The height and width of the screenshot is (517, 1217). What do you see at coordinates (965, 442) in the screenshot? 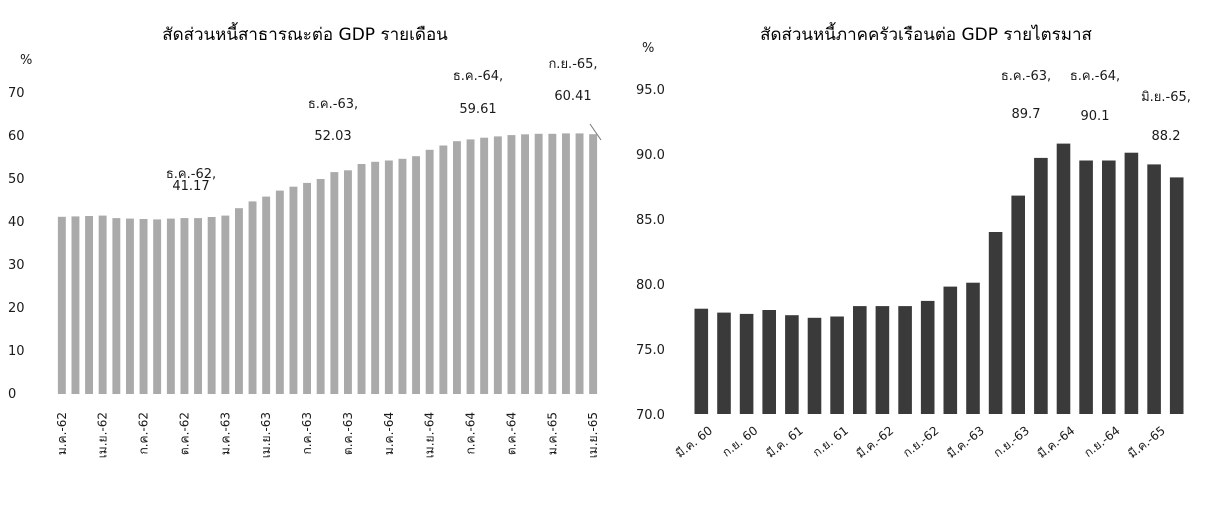
I see `chart2-xlabel-6: มี.ค.-63` at bounding box center [965, 442].